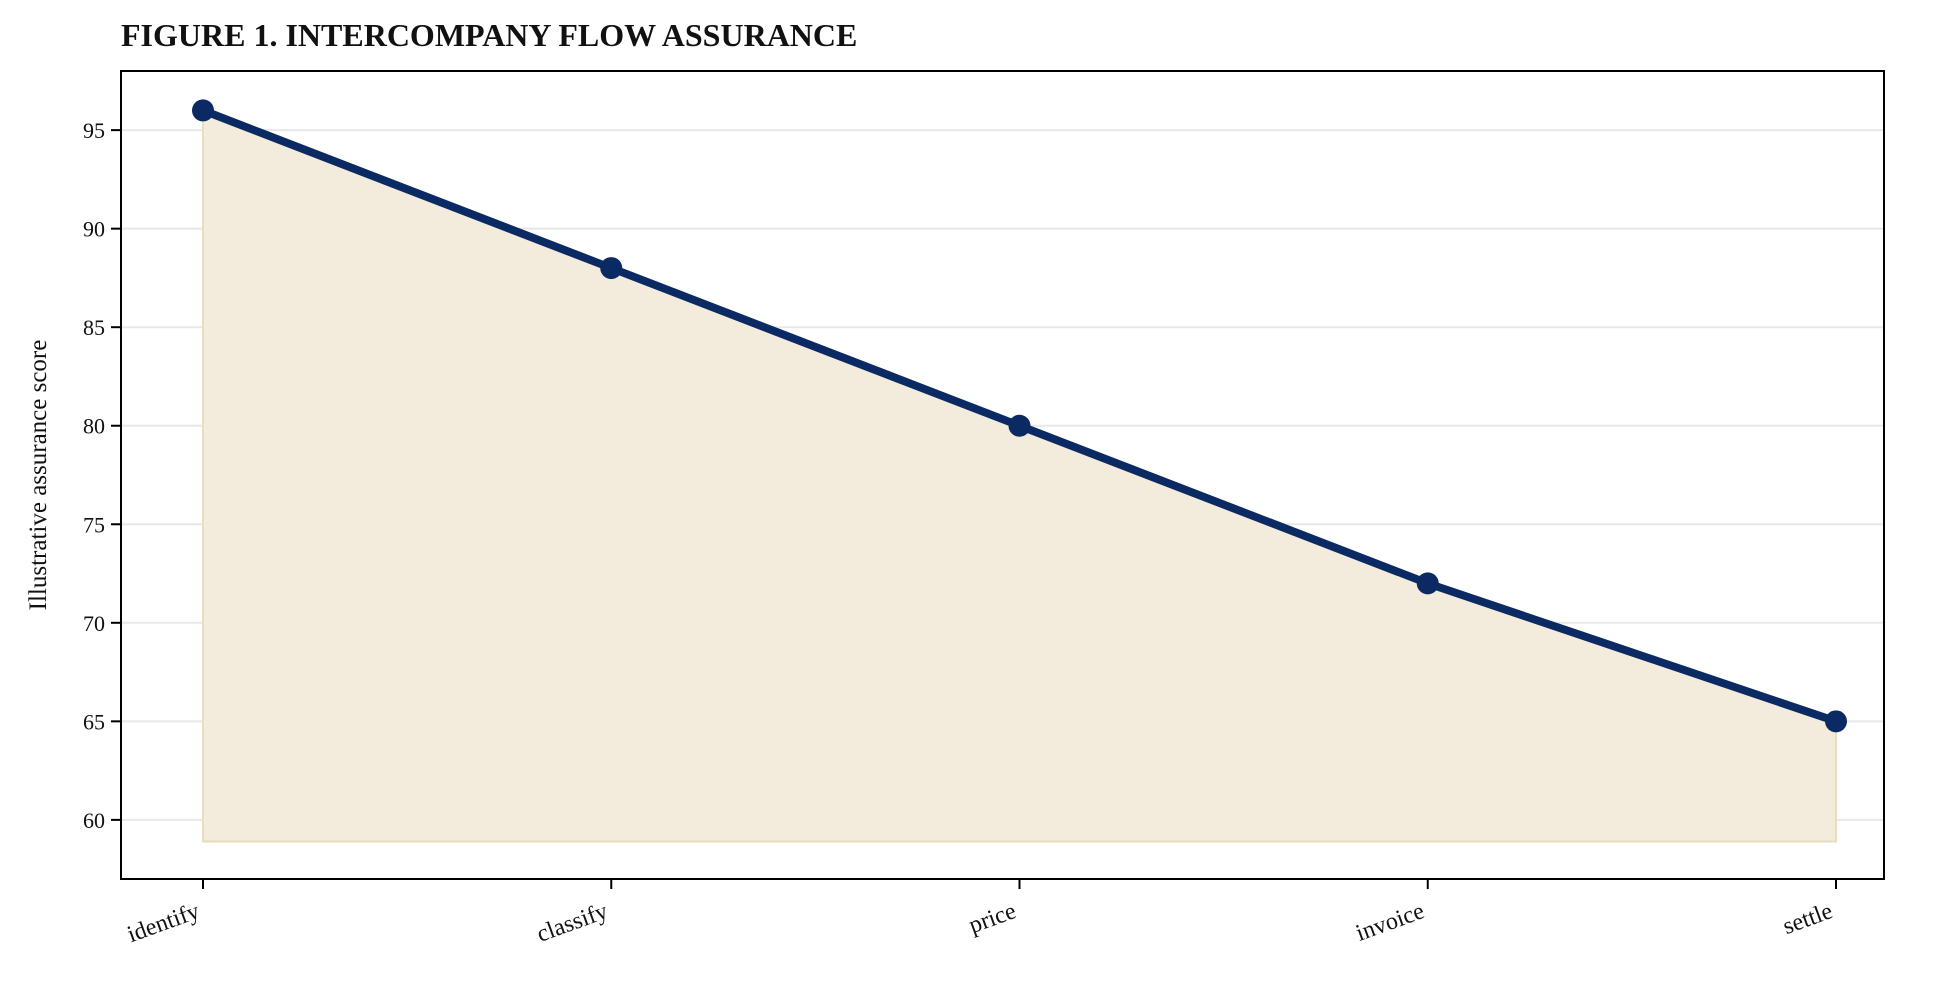 The image size is (1940, 988). Describe the element at coordinates (1427, 583) in the screenshot. I see `data-point-invoice` at that location.